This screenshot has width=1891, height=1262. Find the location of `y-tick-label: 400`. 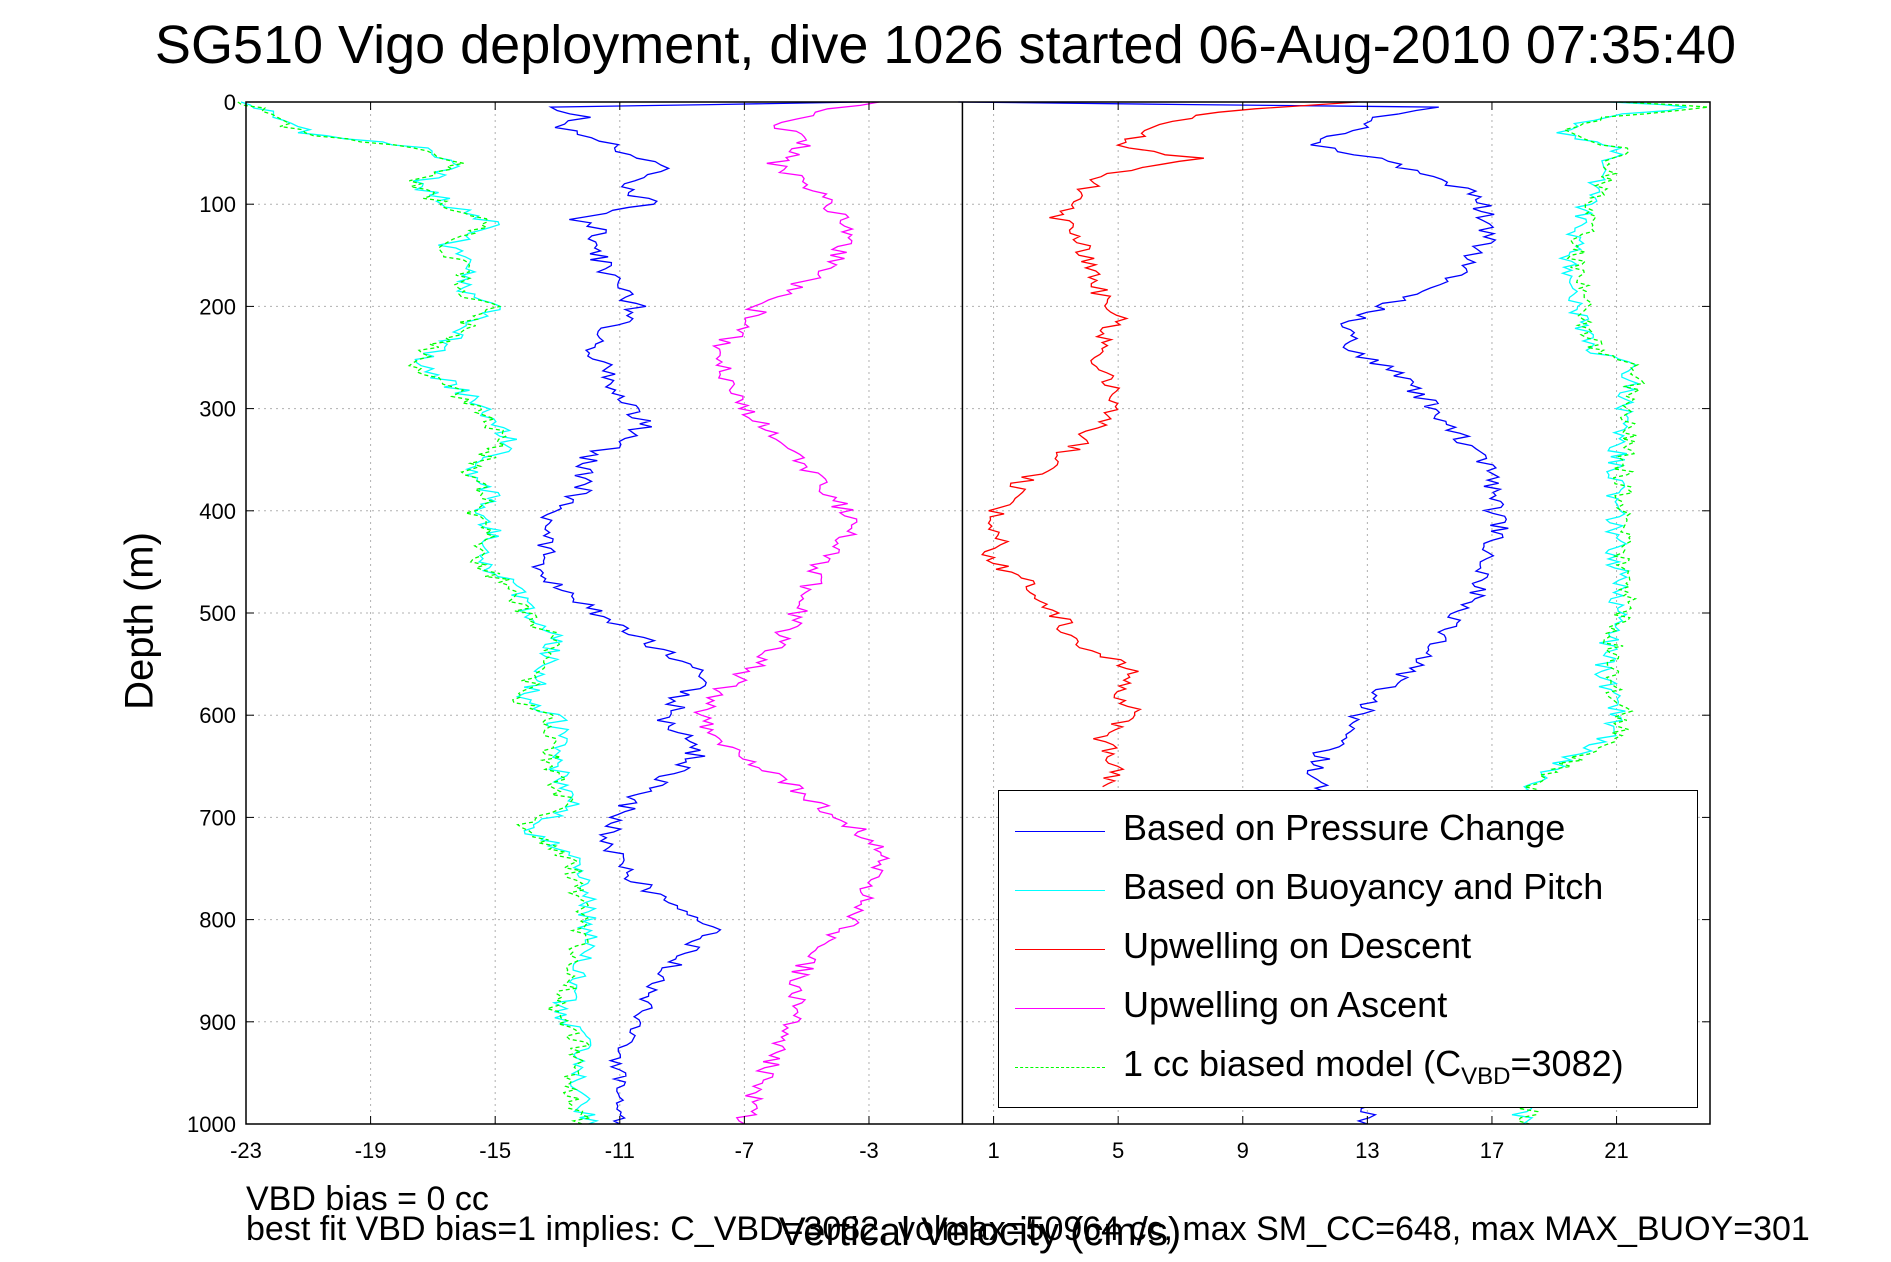

y-tick-label: 400 is located at coordinates (217, 511).